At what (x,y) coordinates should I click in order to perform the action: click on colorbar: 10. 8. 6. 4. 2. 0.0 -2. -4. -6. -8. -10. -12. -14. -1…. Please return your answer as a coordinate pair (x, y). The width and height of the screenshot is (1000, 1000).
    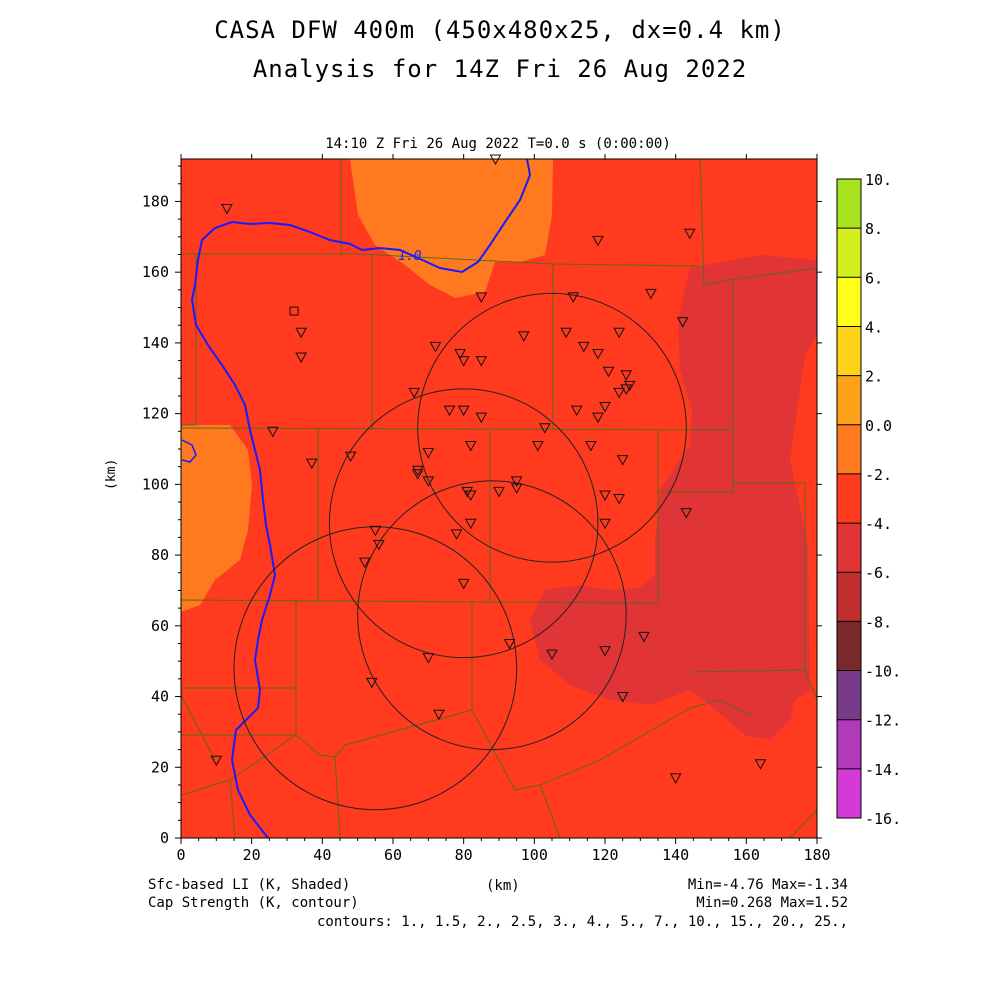
    Looking at the image, I should click on (868, 499).